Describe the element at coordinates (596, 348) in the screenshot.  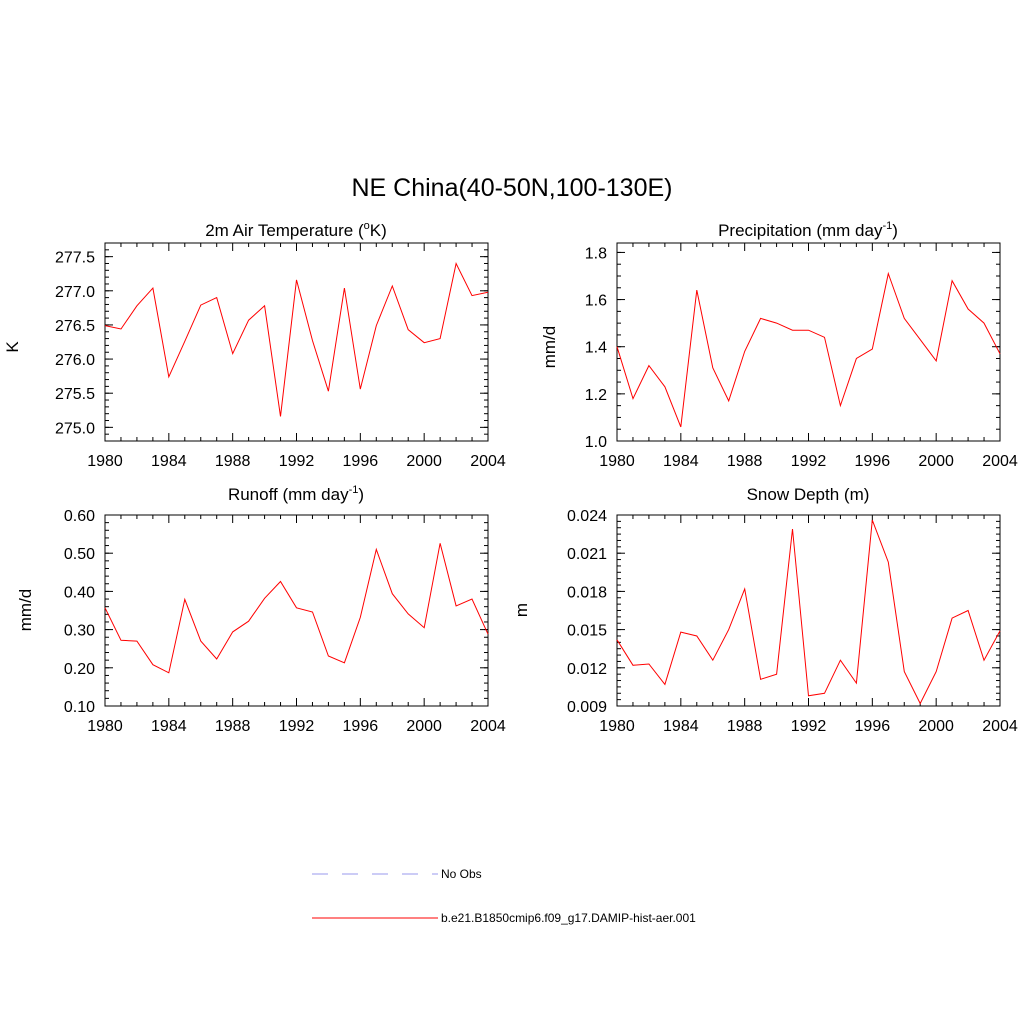
I see `y-tick-label: 1.4` at that location.